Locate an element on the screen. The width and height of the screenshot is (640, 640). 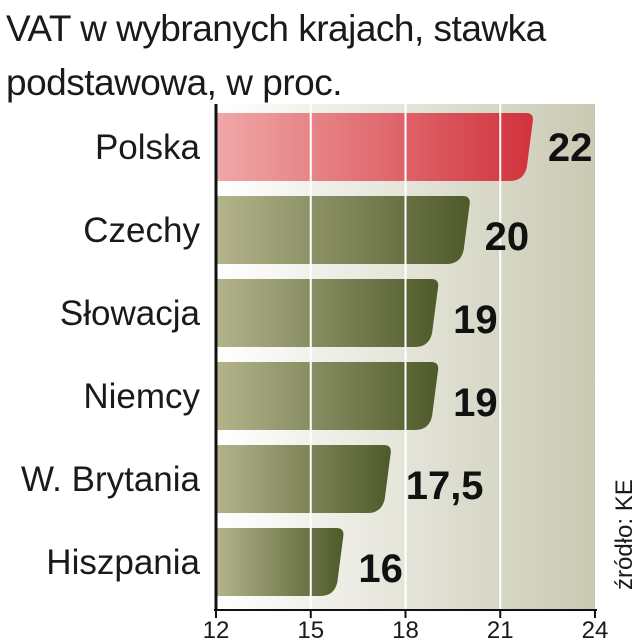
bar-słowacja is located at coordinates (327, 313).